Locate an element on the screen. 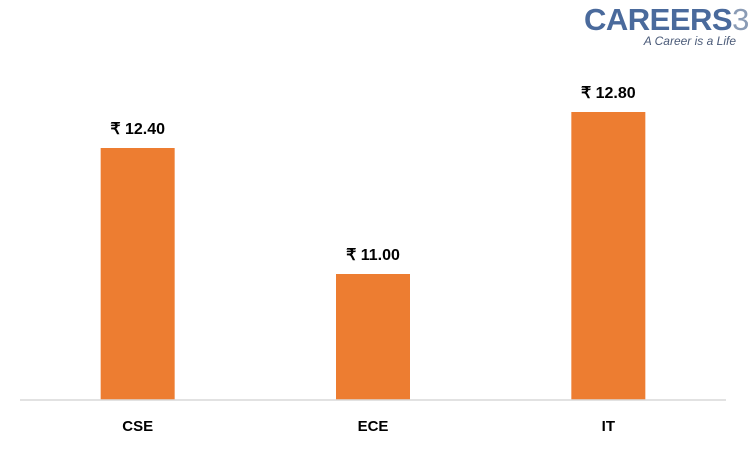 The image size is (750, 450). data-label-ece: ₹ 11.00 is located at coordinates (373, 255).